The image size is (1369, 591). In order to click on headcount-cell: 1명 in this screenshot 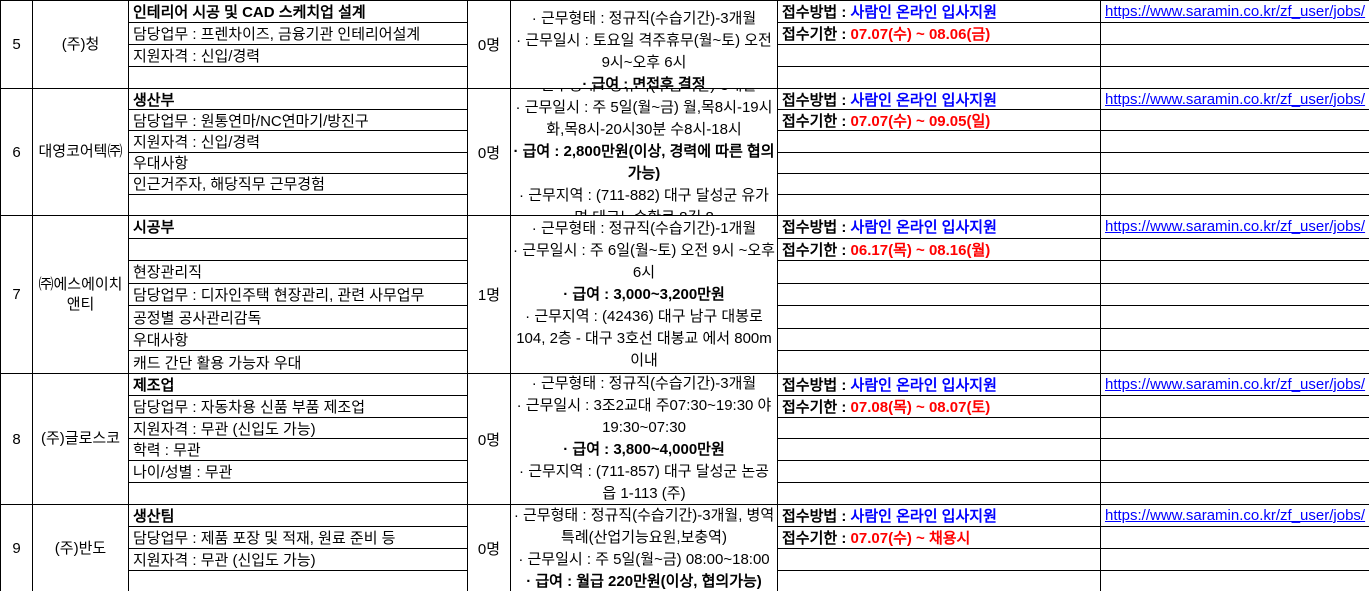, I will do `click(489, 294)`.